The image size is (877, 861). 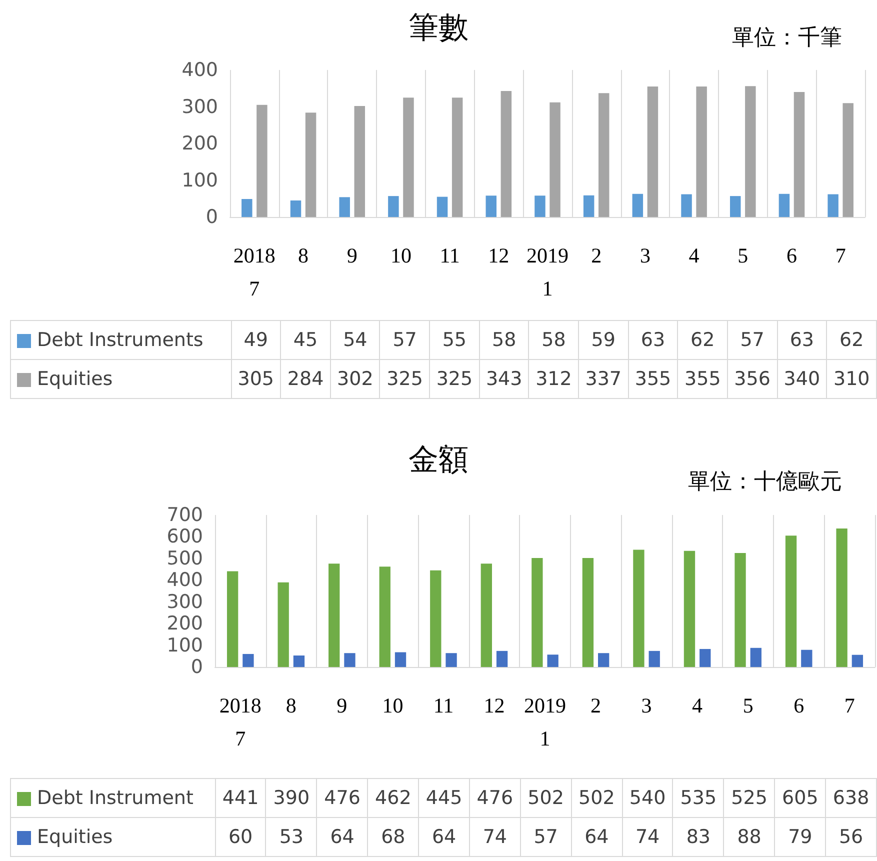 What do you see at coordinates (553, 379) in the screenshot?
I see `data-label: 312` at bounding box center [553, 379].